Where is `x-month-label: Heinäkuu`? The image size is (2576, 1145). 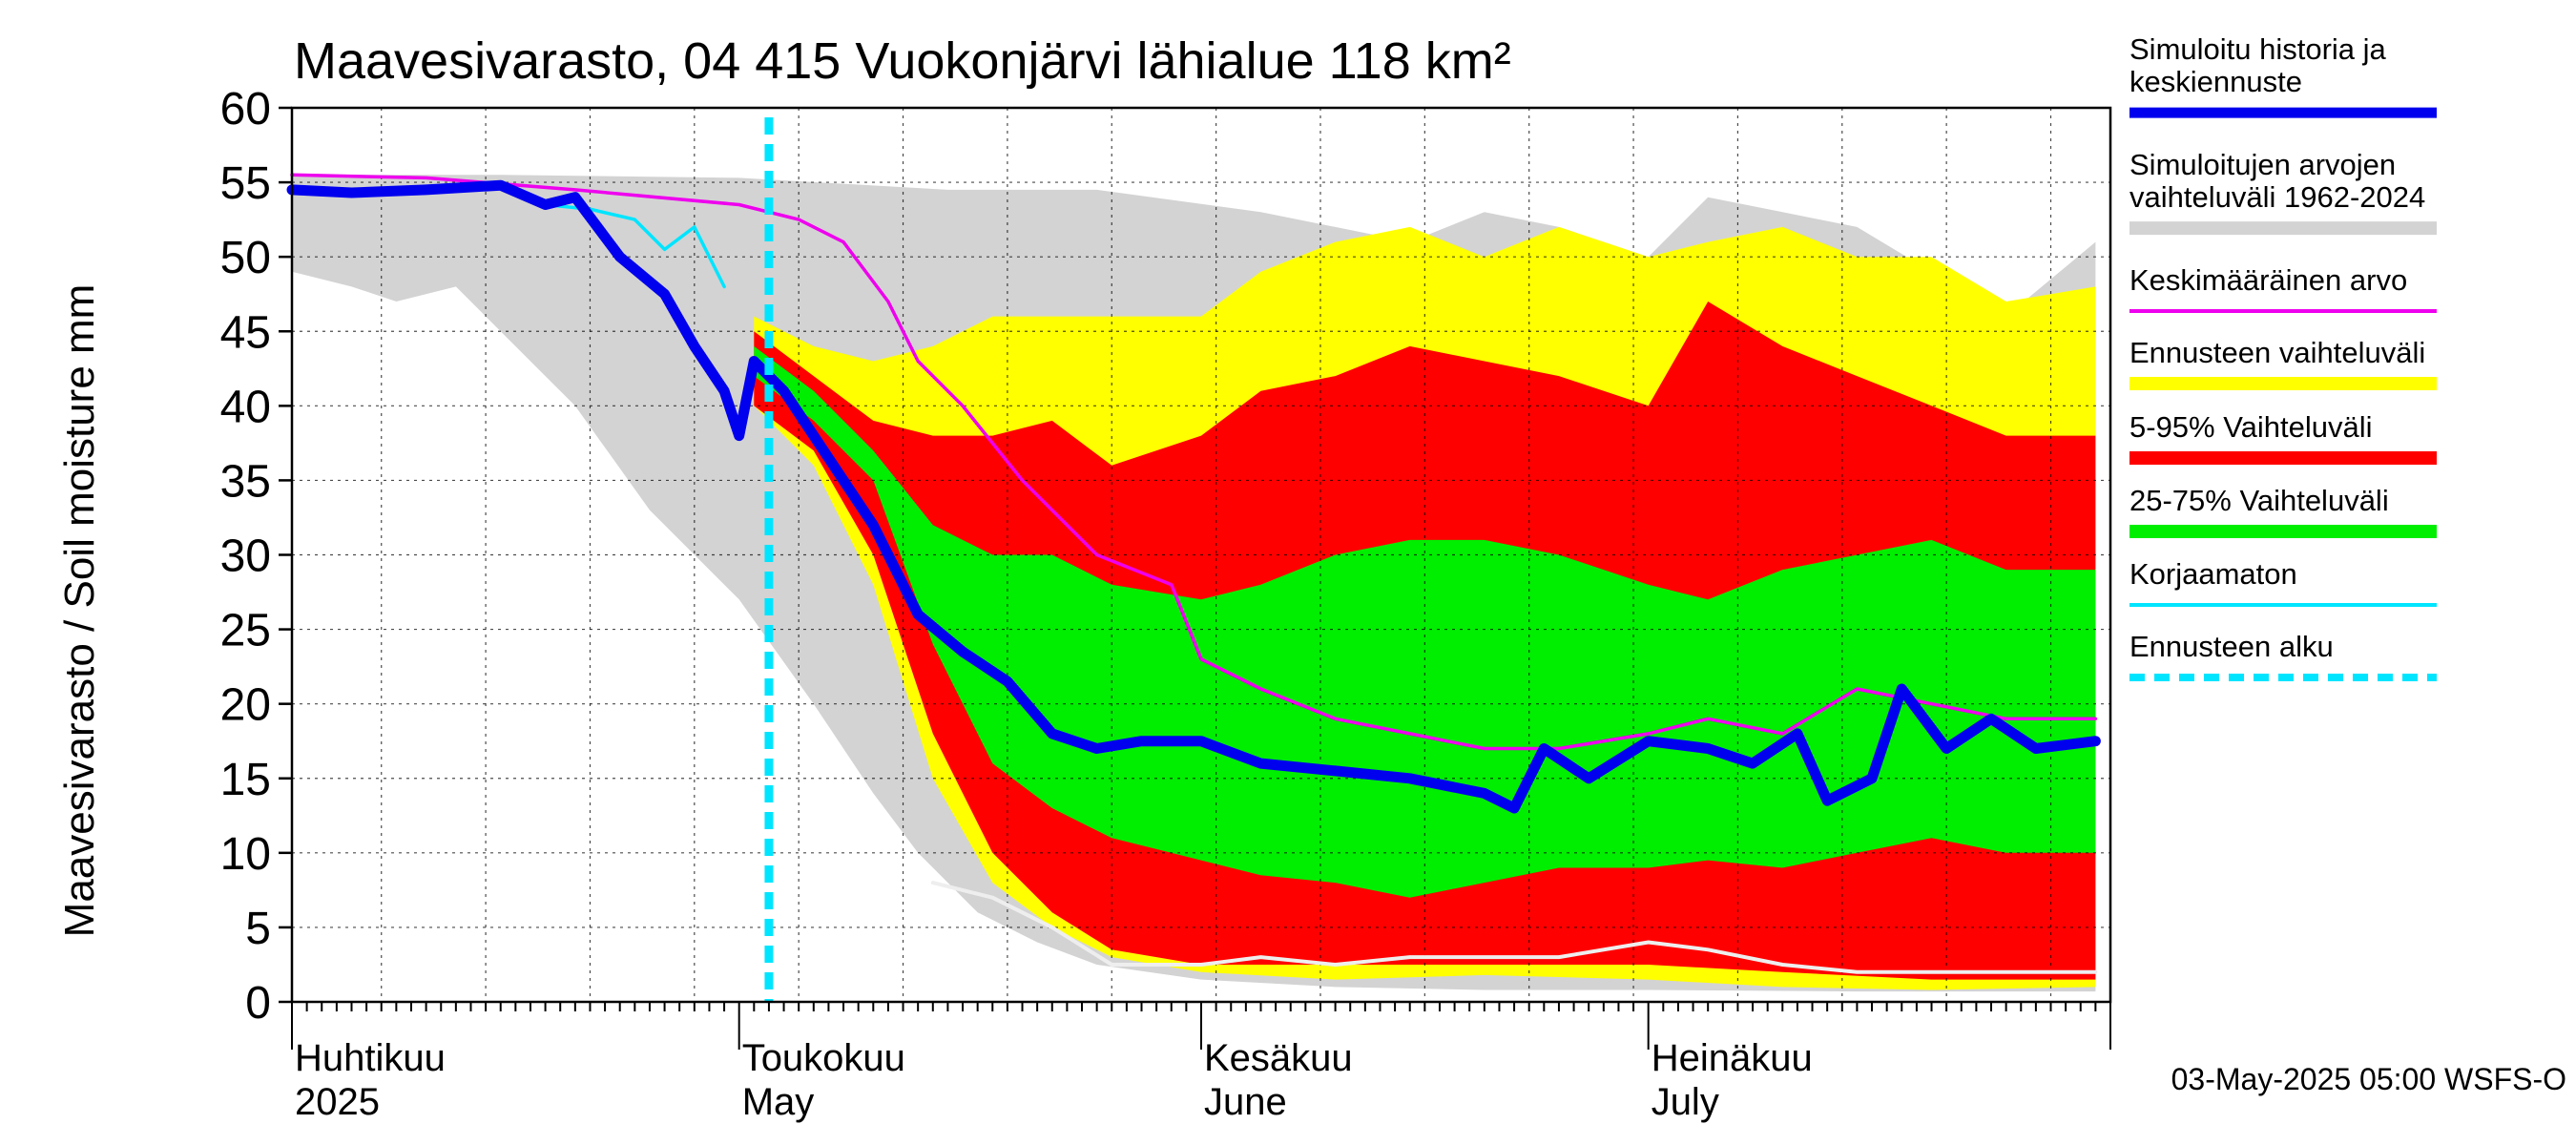
x-month-label: Heinäkuu is located at coordinates (1732, 1058).